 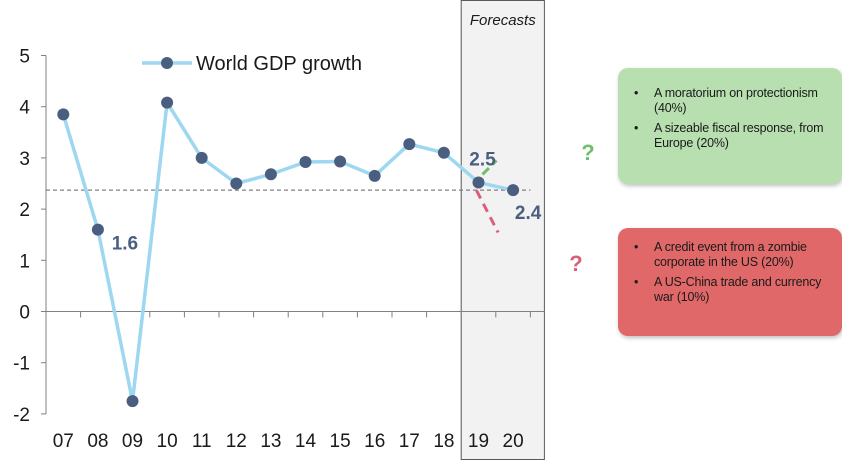 I want to click on downside-question-mark: ?, so click(x=575, y=263).